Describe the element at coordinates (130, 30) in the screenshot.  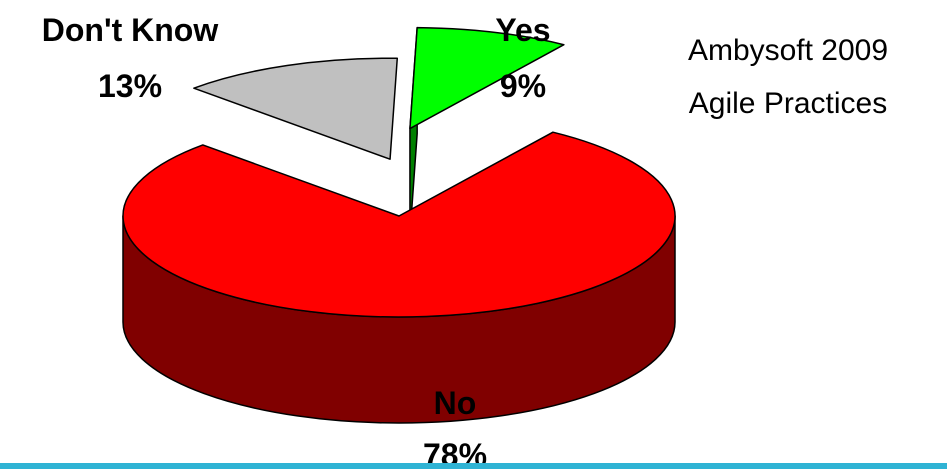
I see `slice-label-dont-know-name: Don't Know` at that location.